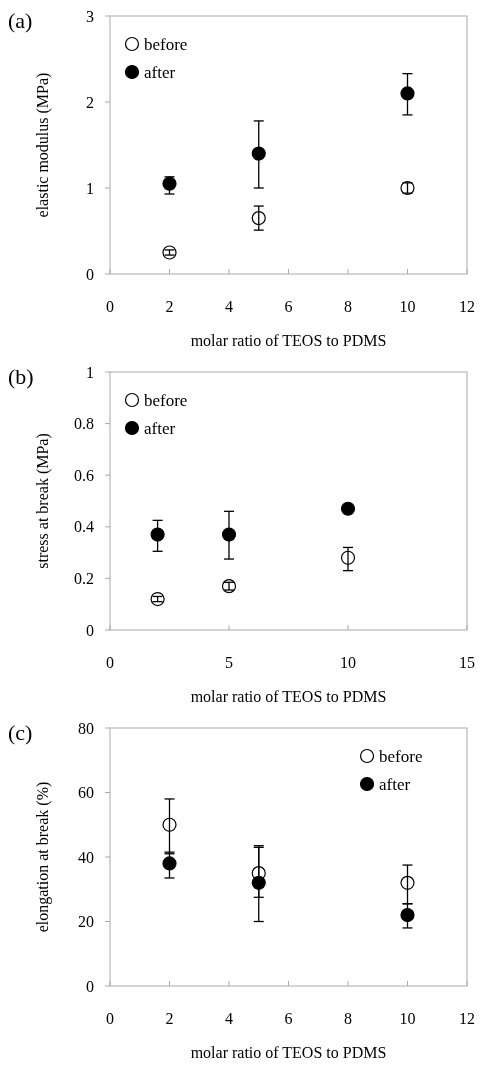 This screenshot has width=487, height=1070. Describe the element at coordinates (84, 578) in the screenshot. I see `y-tick-label: 0.2` at that location.